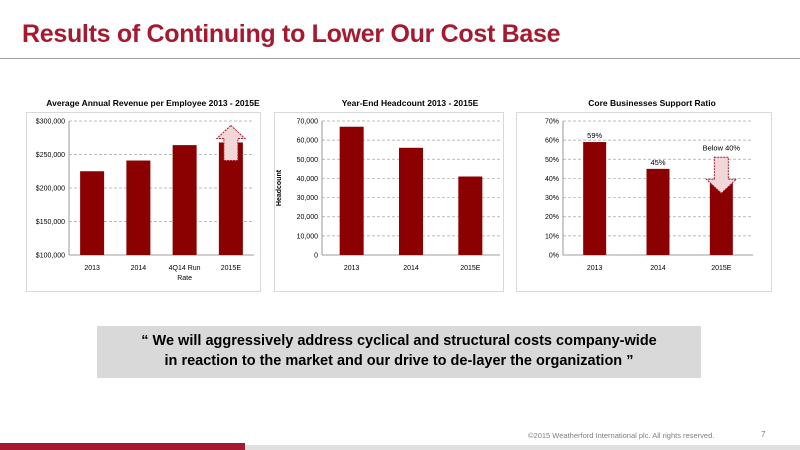 The height and width of the screenshot is (450, 800). What do you see at coordinates (279, 187) in the screenshot?
I see `y-axis-label: Headcount` at bounding box center [279, 187].